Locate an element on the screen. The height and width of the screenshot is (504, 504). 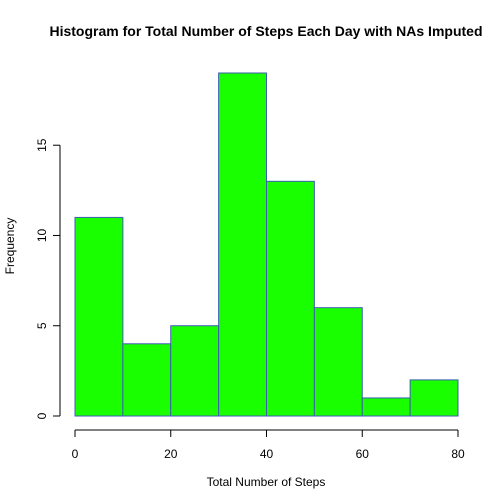
y-tick-label: 5 is located at coordinates (42, 325).